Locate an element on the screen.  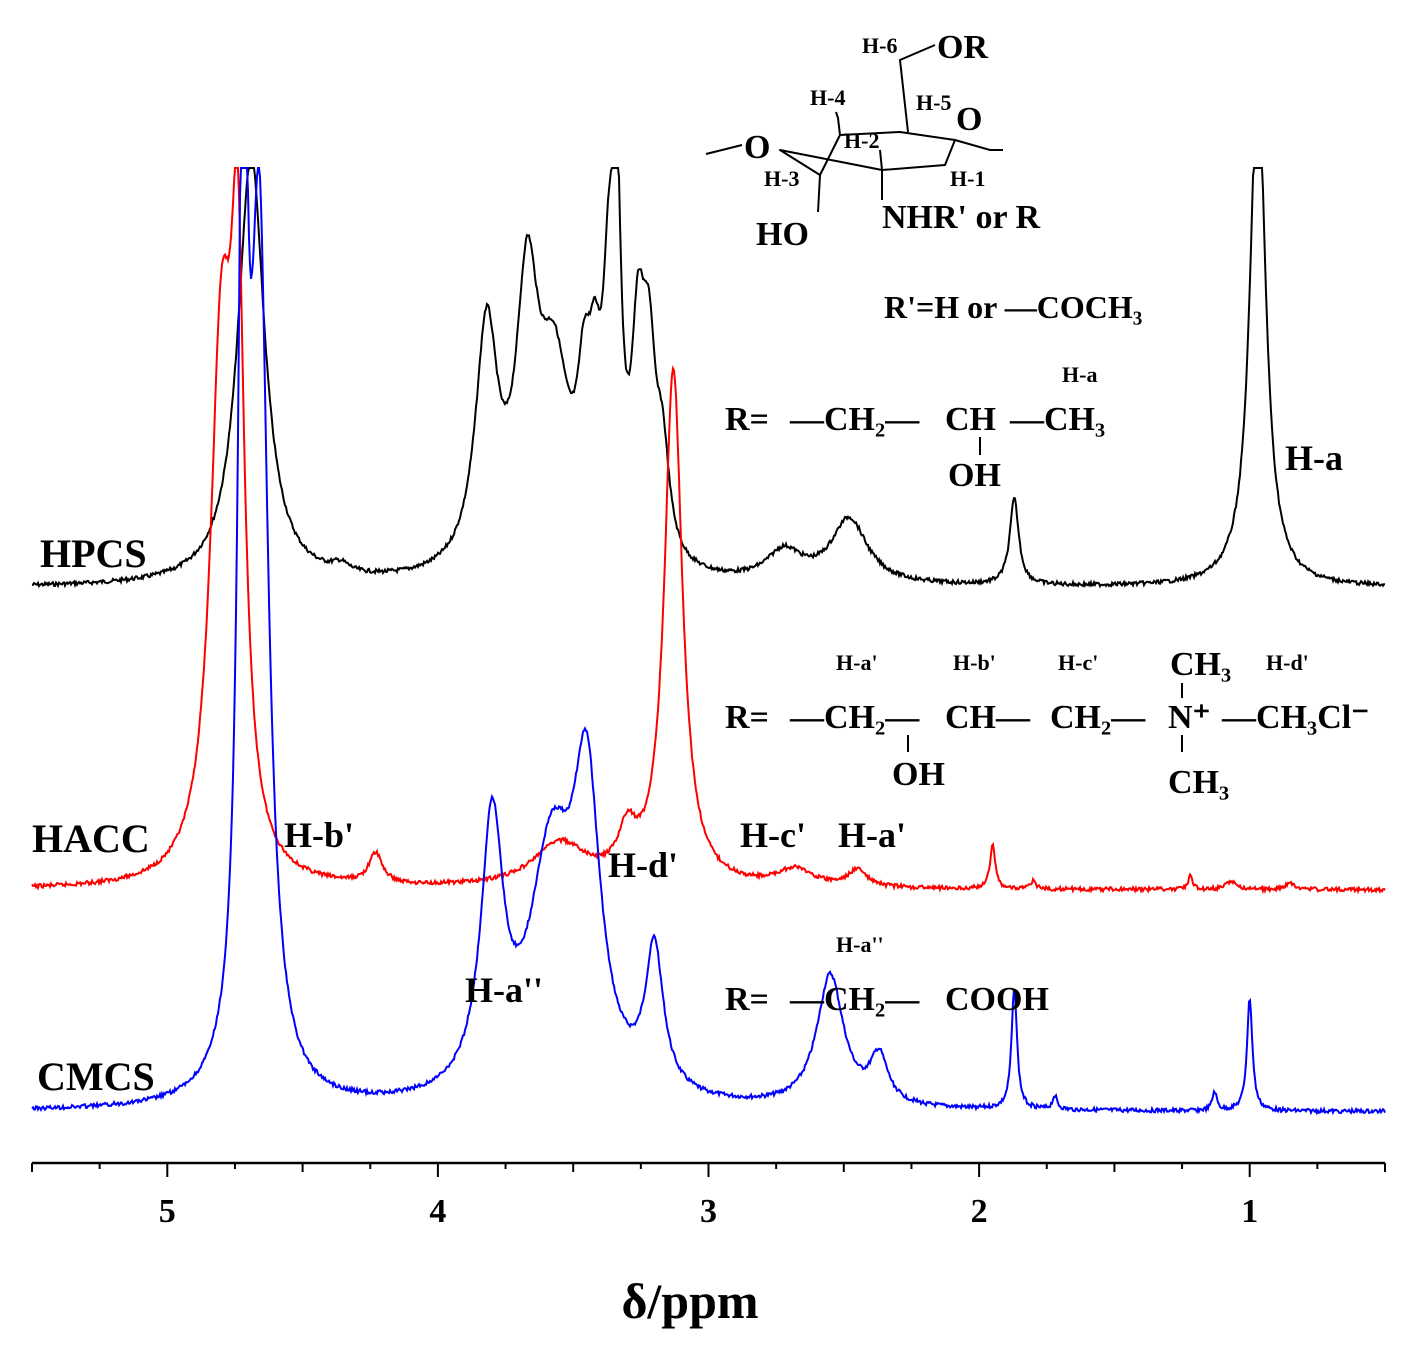
hacc-r-oh: OH is located at coordinates (918, 774).